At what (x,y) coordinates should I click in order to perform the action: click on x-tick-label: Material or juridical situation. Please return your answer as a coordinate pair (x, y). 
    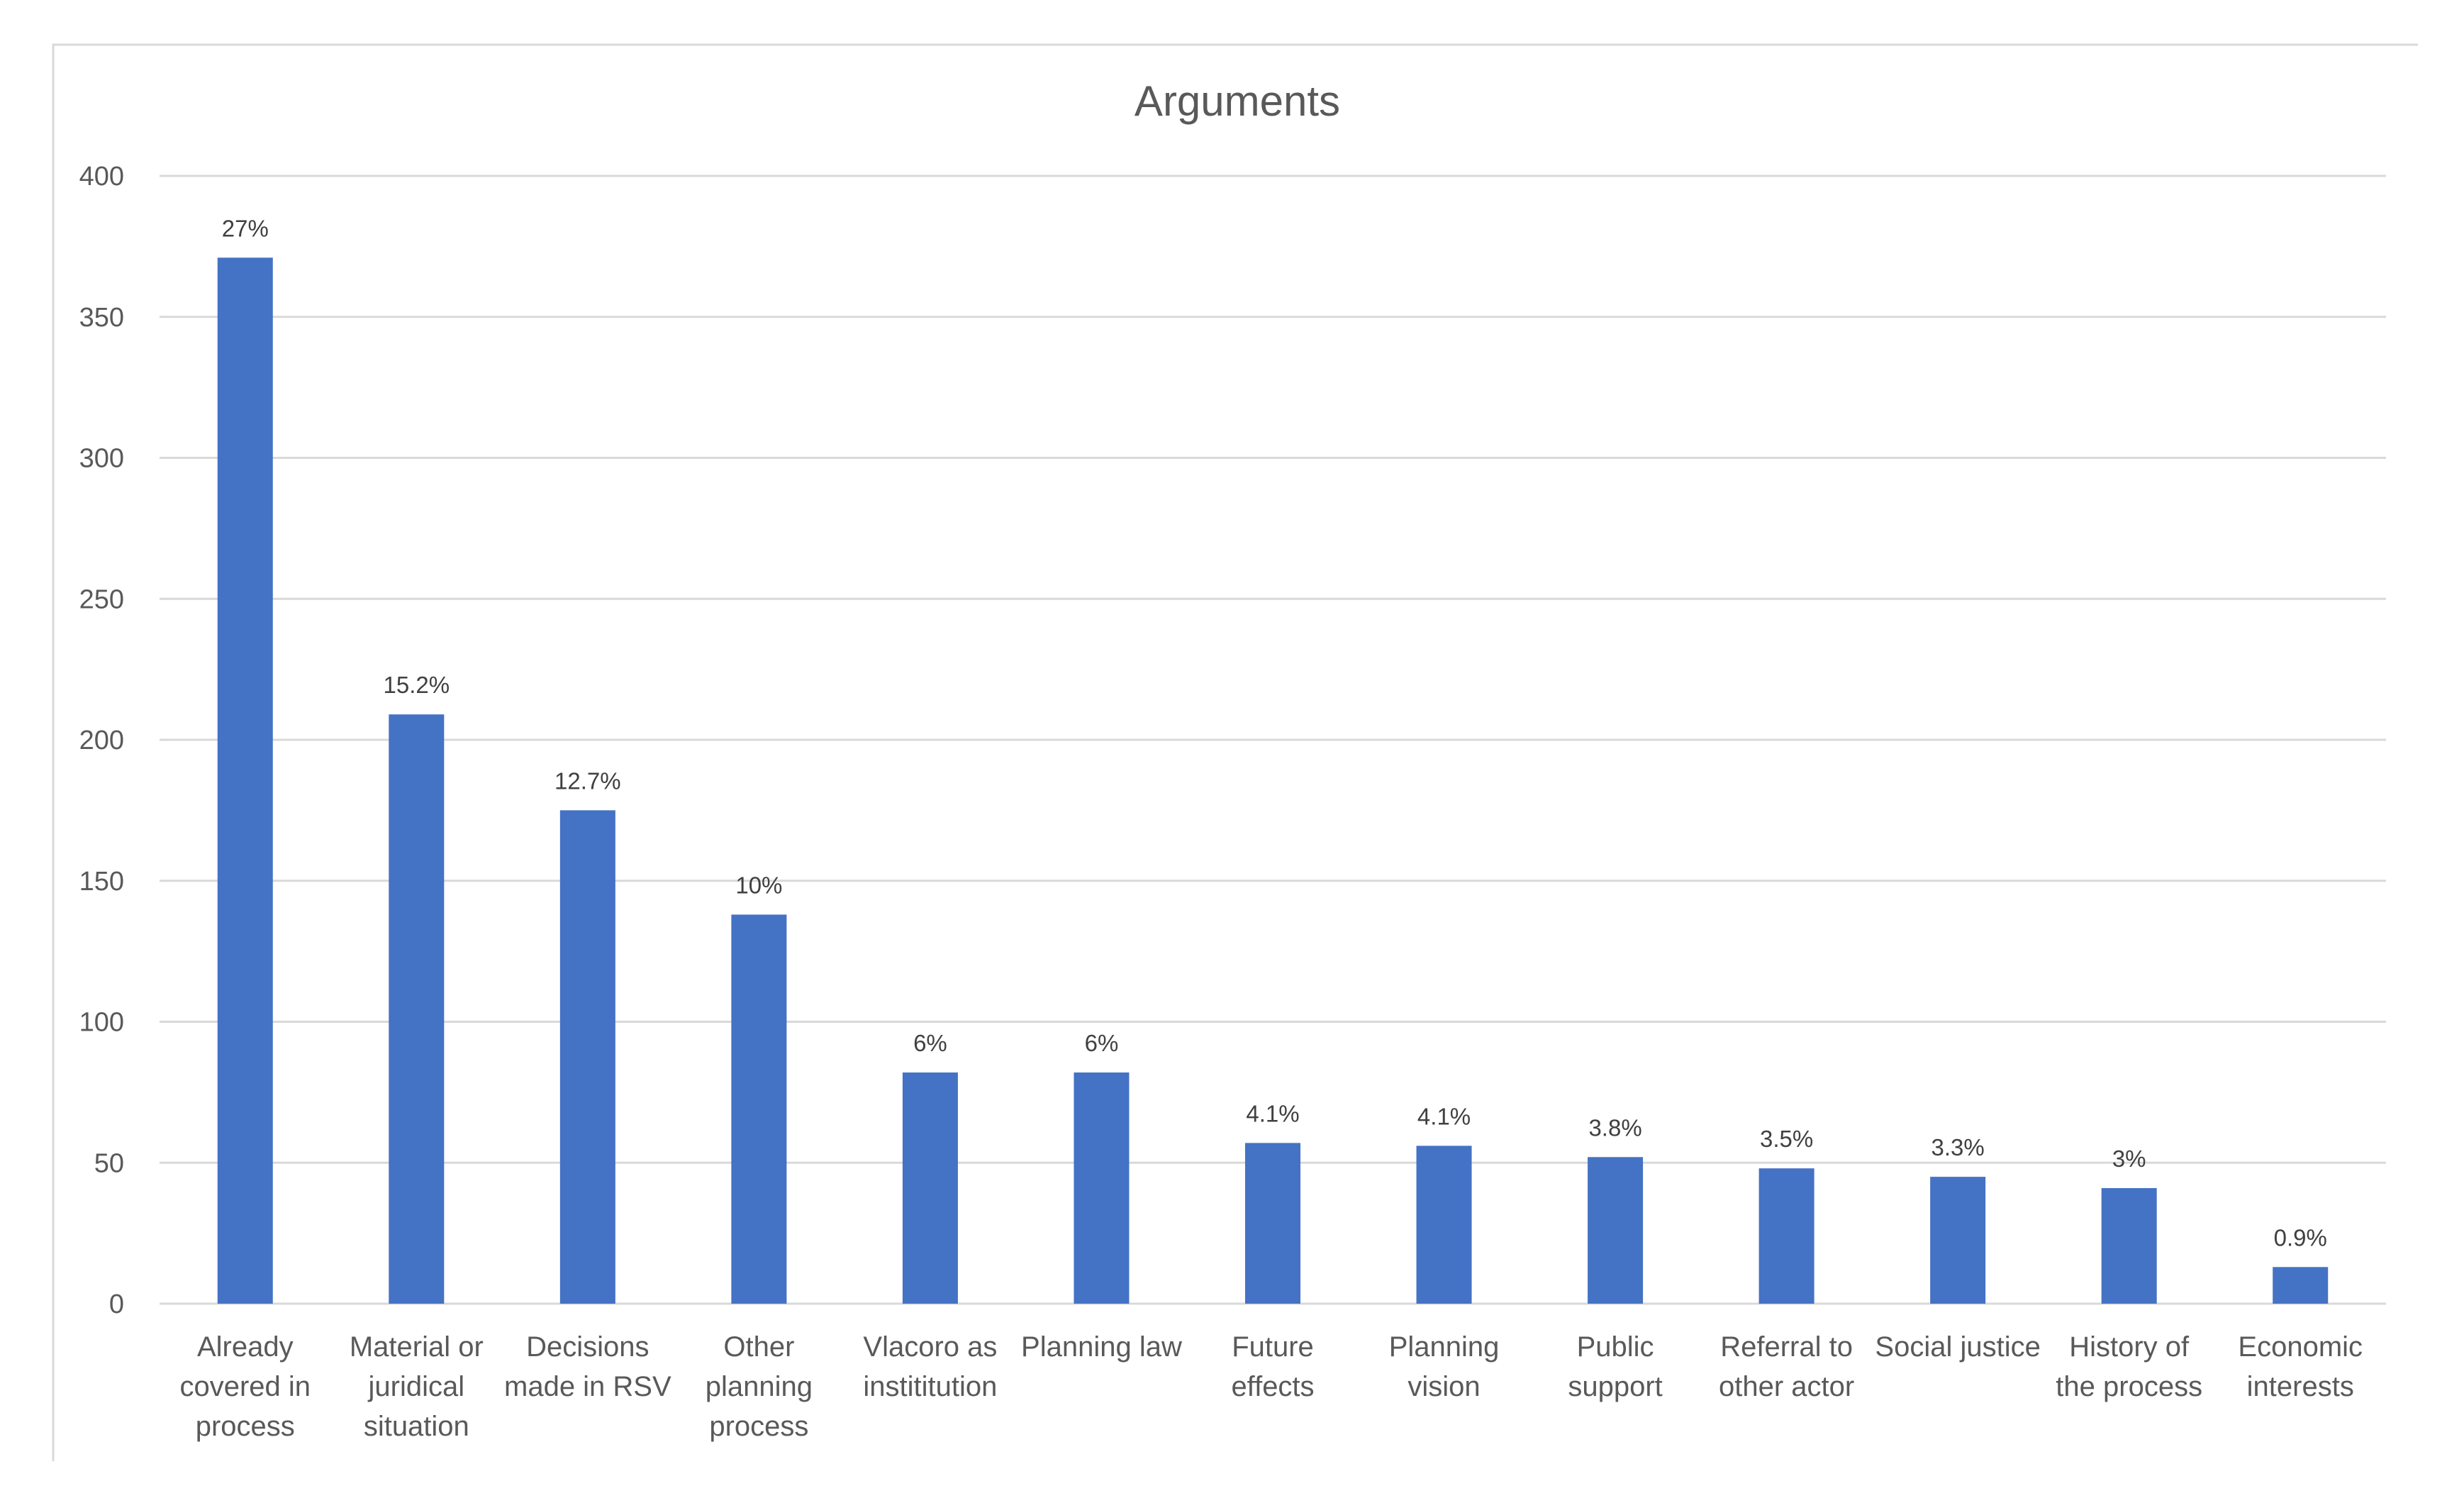
    Looking at the image, I should click on (417, 1386).